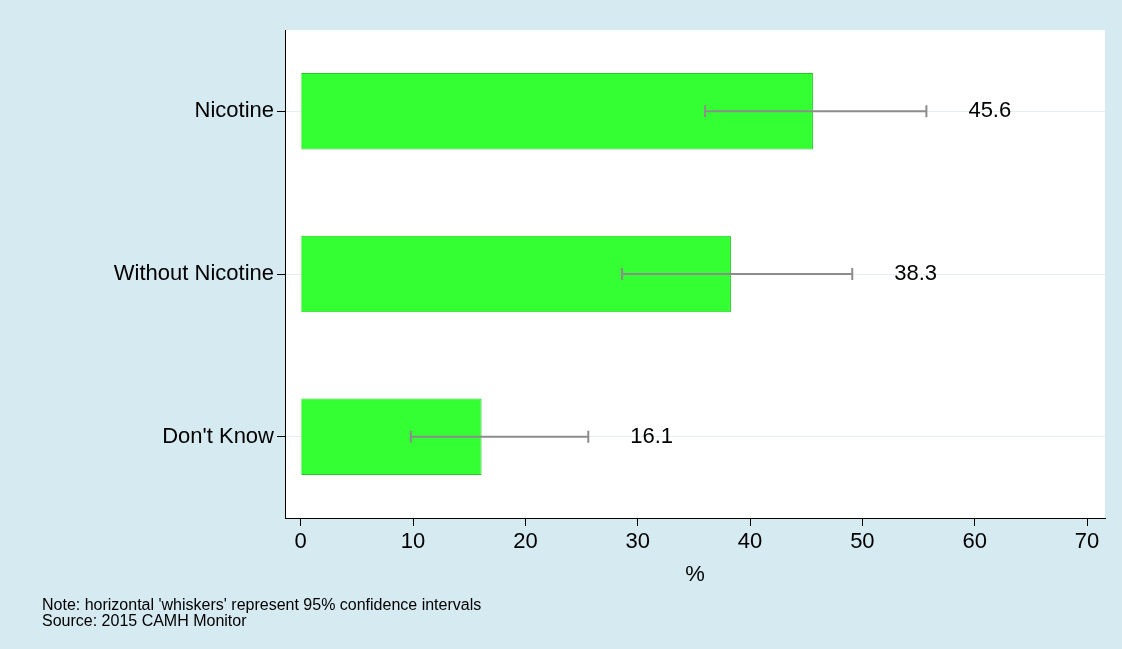 The image size is (1122, 649). Describe the element at coordinates (234, 110) in the screenshot. I see `y-tick-label: Nicotine` at that location.